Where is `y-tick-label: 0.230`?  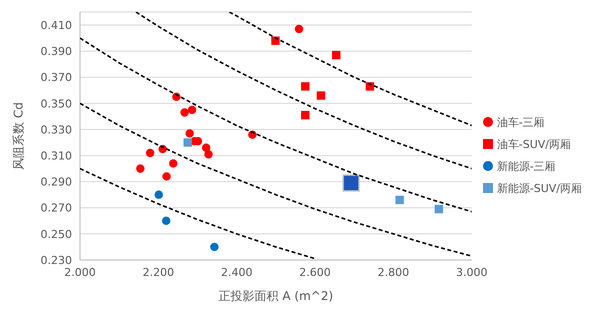
y-tick-label: 0.230 is located at coordinates (56, 260).